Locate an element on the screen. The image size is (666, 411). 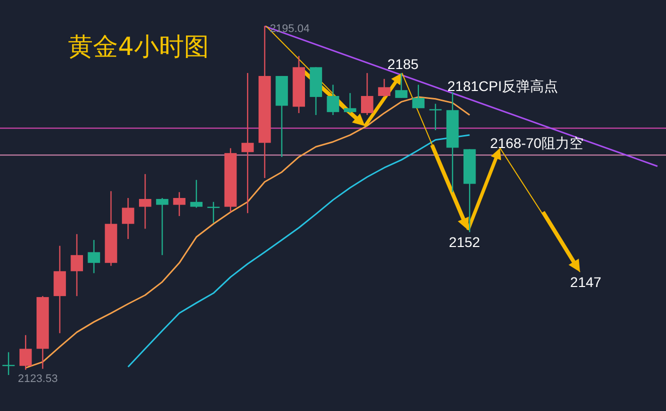
annotation: 2195.04 is located at coordinates (290, 29).